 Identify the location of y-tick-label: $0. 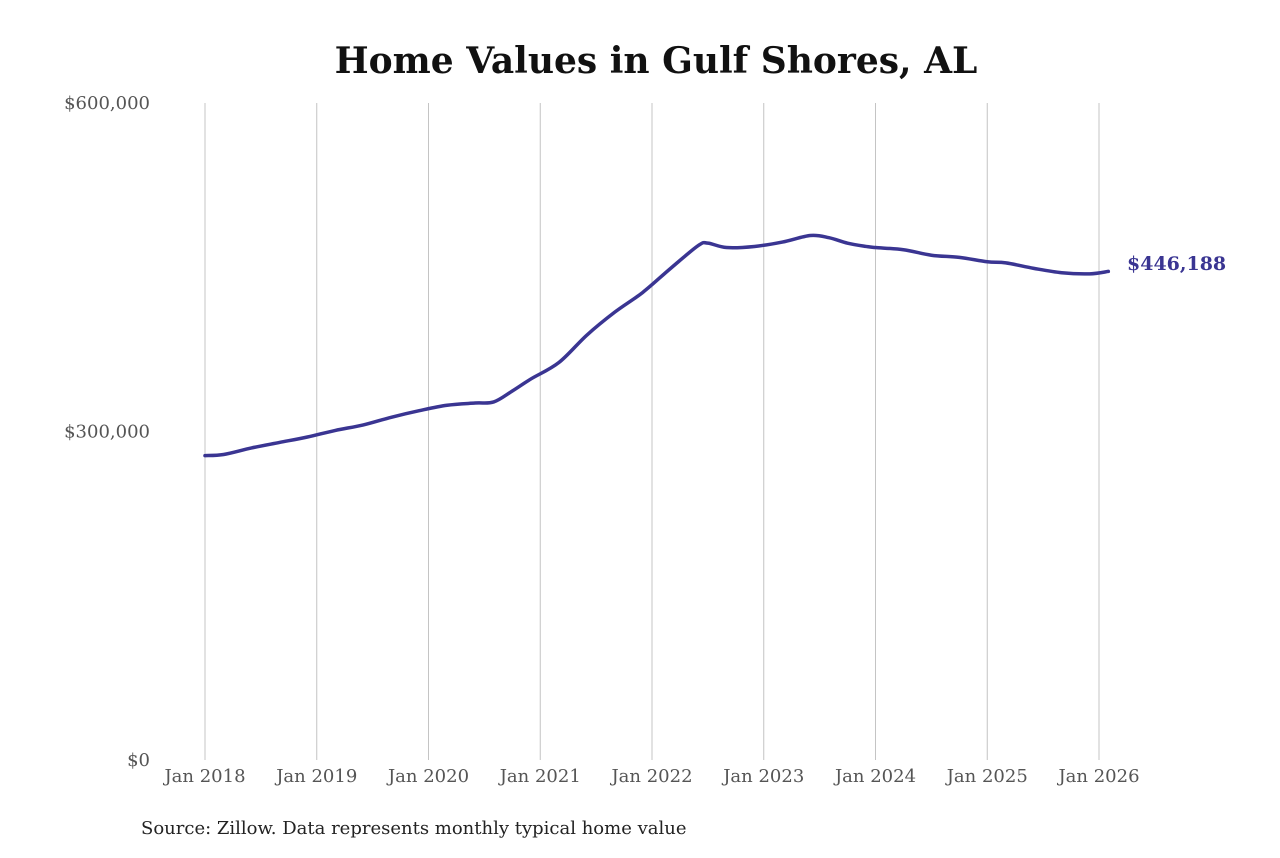
(138, 760).